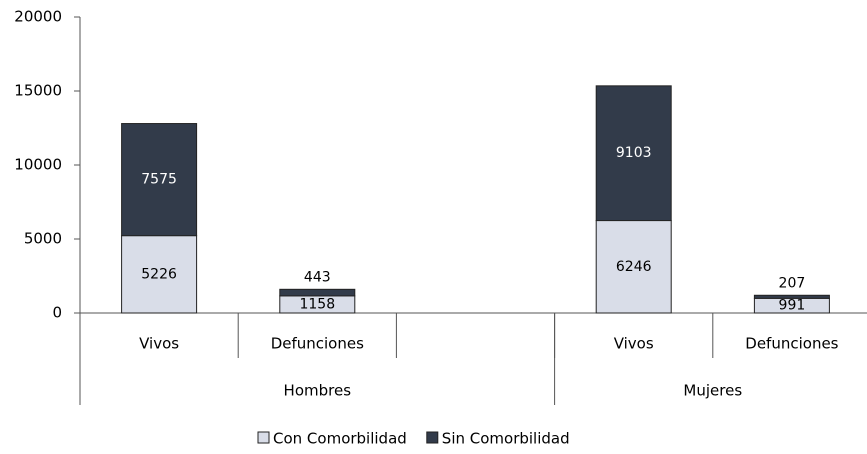 The image size is (867, 454). I want to click on y-tick-label: 5000, so click(43, 239).